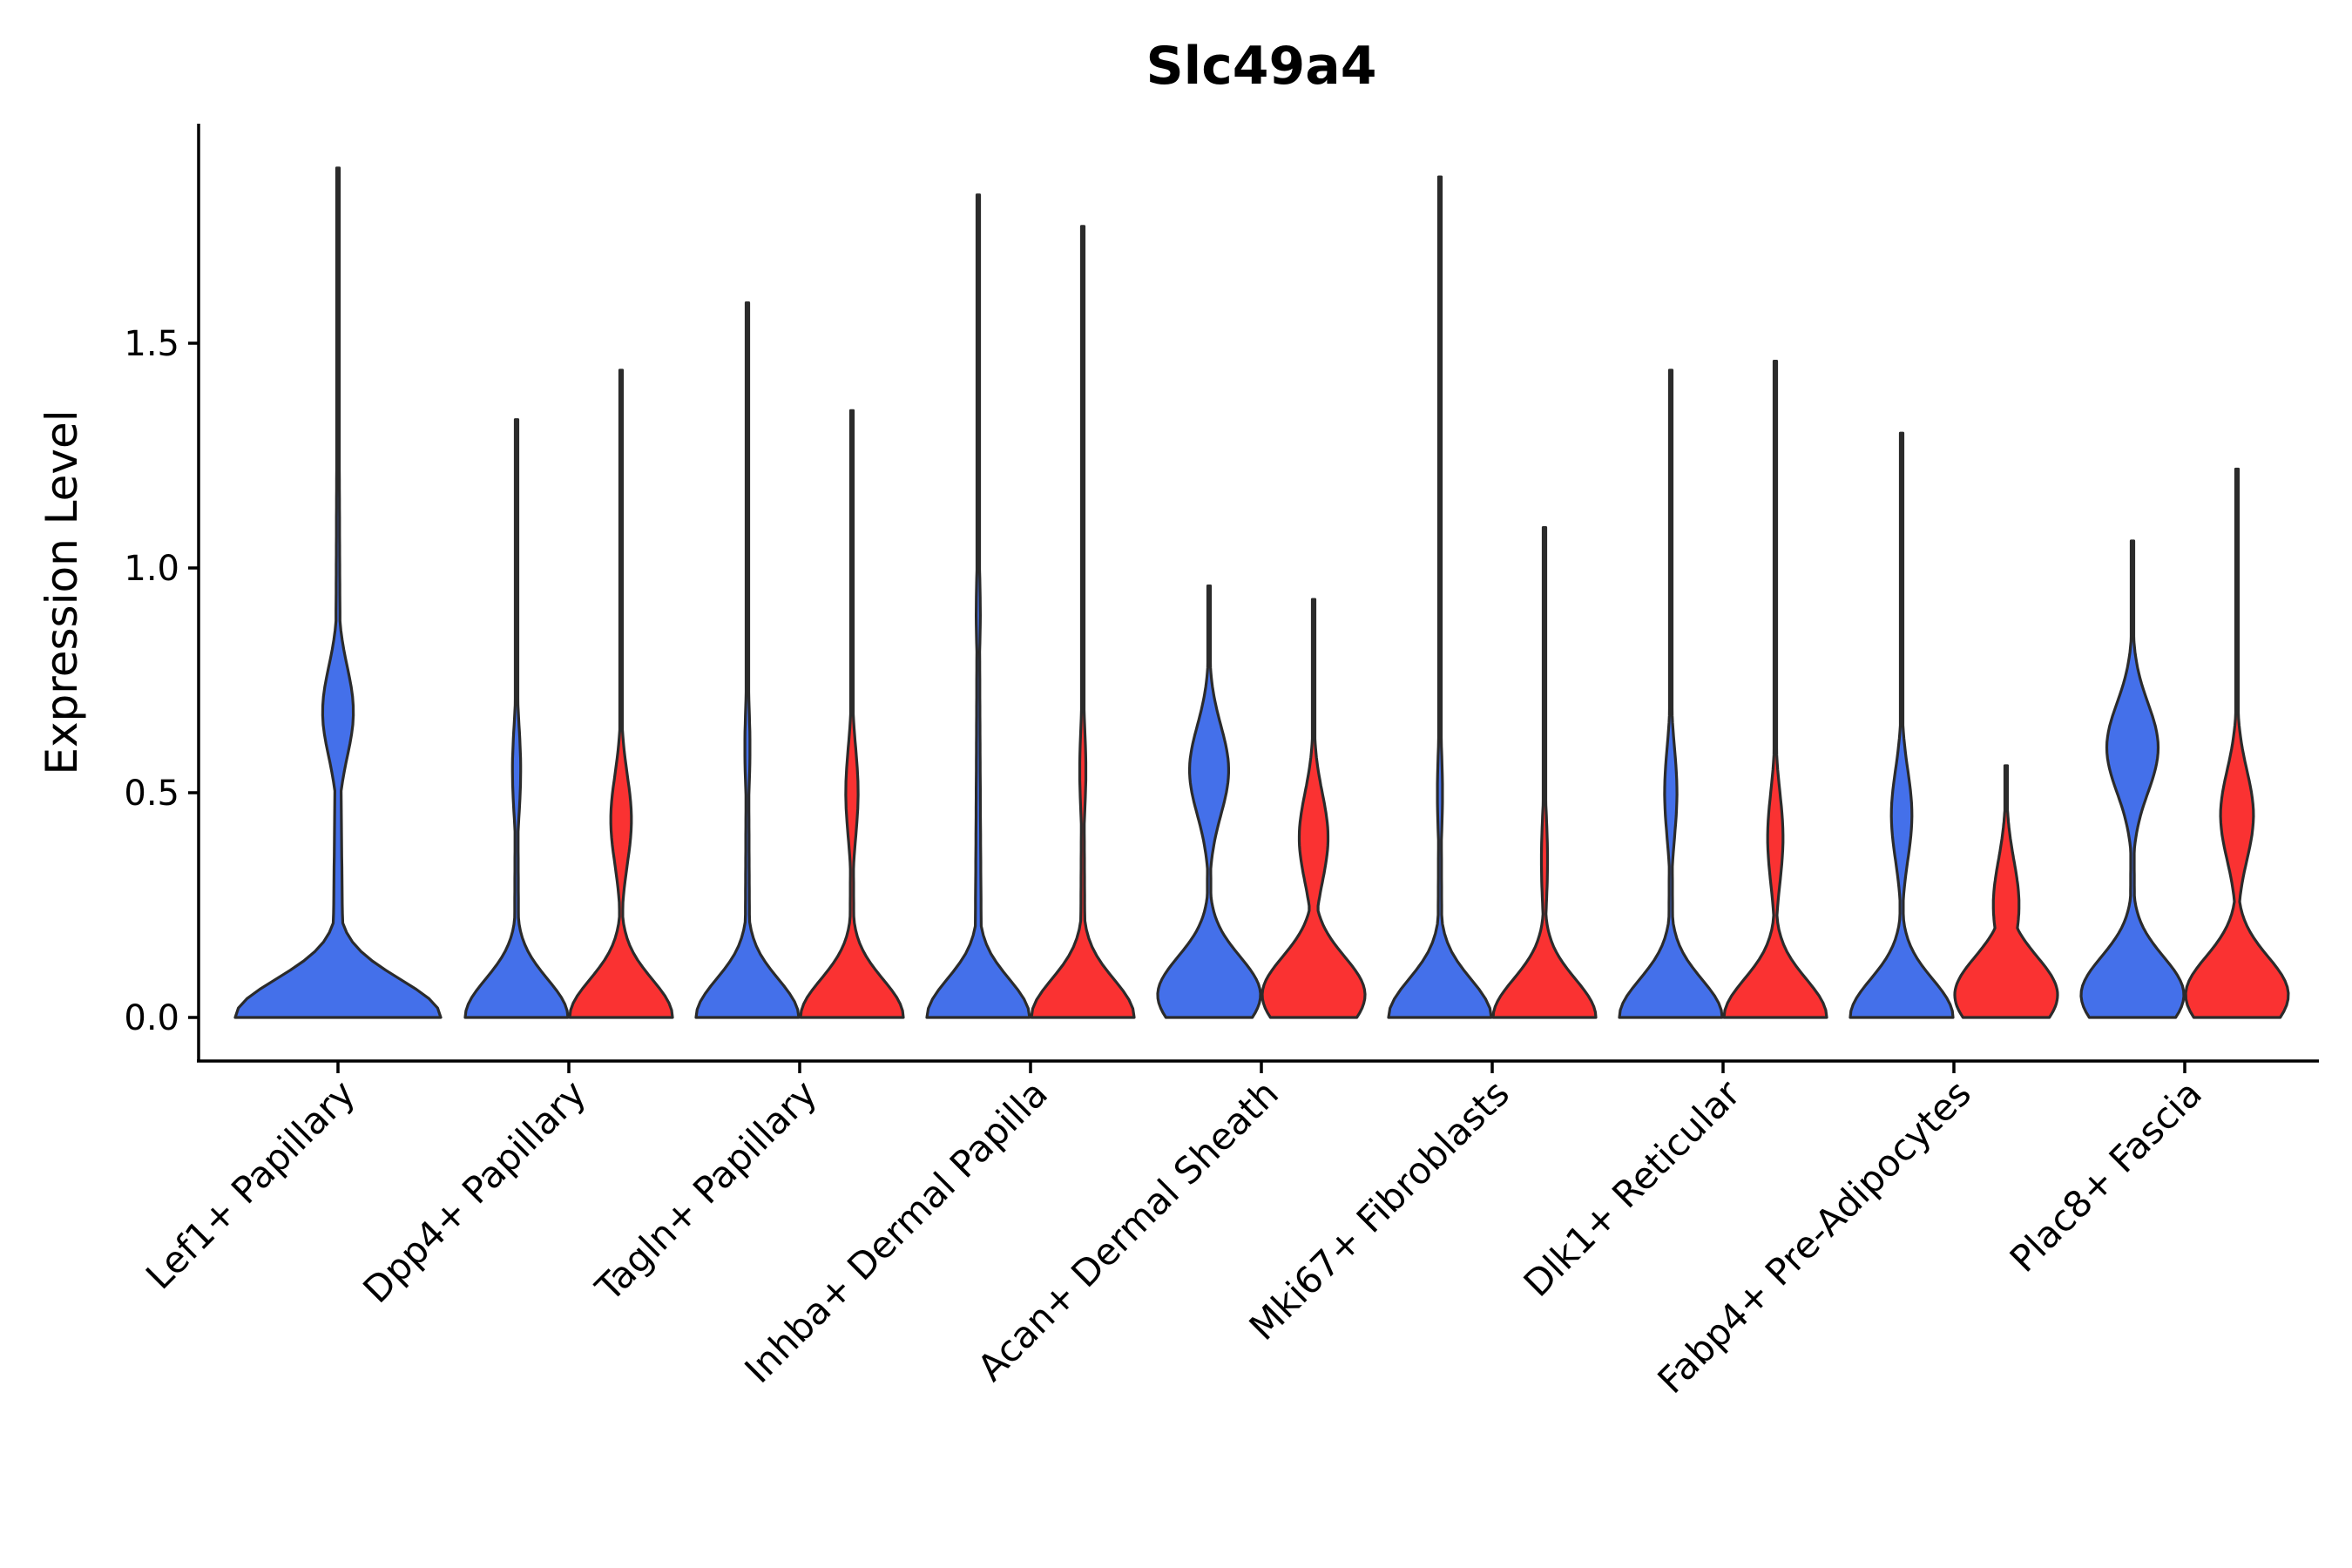 This screenshot has width=2352, height=1568. I want to click on violin-group2-tagln-papillary, so click(852, 714).